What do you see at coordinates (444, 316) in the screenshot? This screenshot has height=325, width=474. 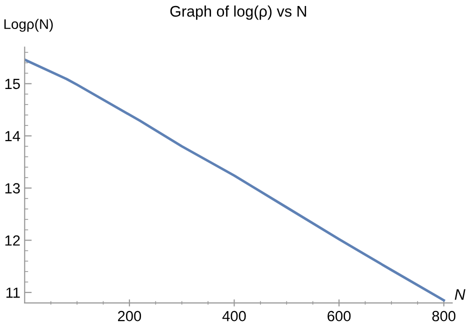 I see `x-tick-label: 800` at bounding box center [444, 316].